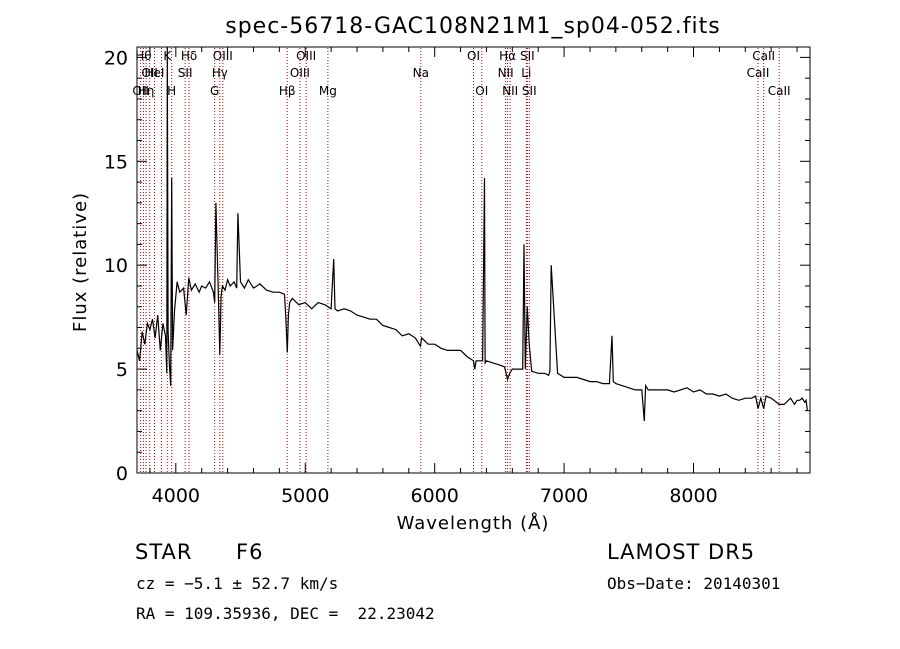 The height and width of the screenshot is (649, 900). What do you see at coordinates (693, 496) in the screenshot?
I see `x-tick-label: 8000` at bounding box center [693, 496].